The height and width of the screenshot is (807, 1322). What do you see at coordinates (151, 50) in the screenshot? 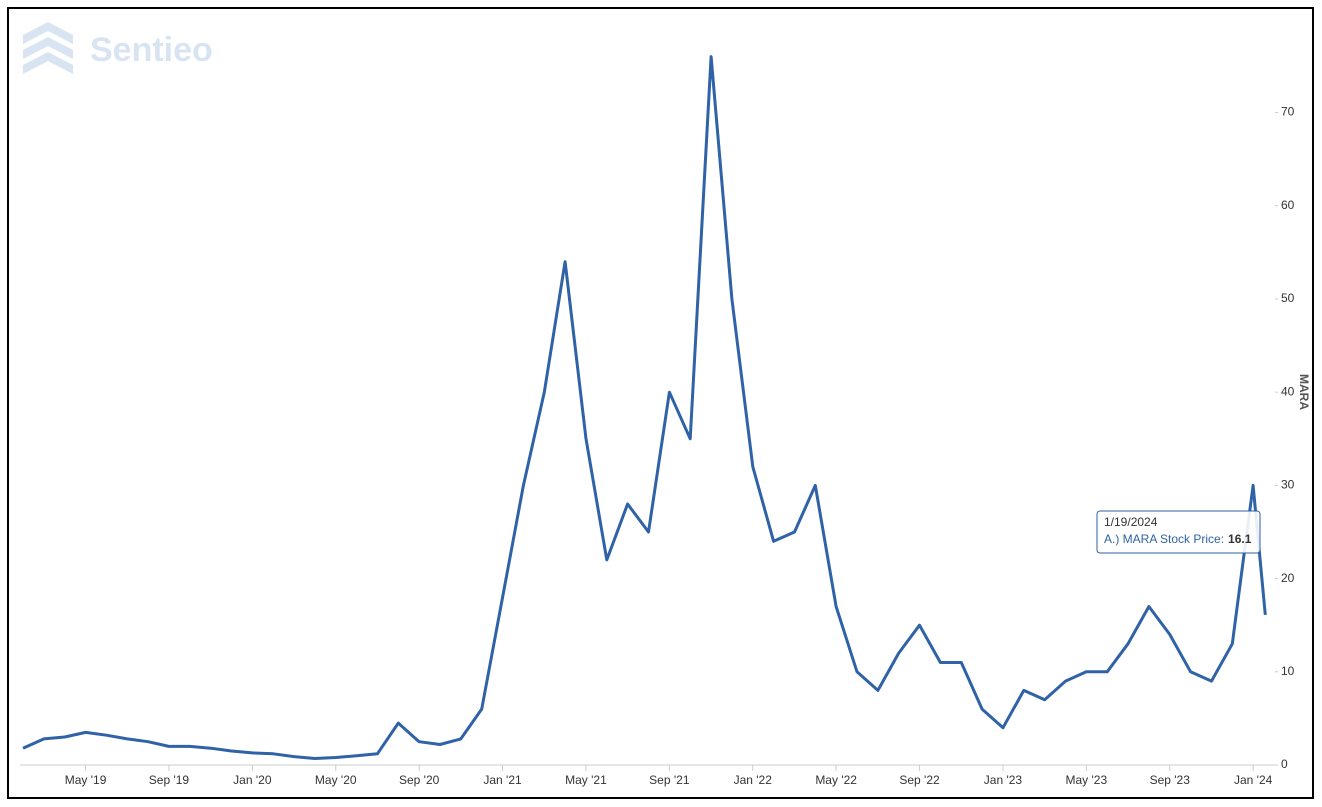
I see `logo-text: Sentieo` at bounding box center [151, 50].